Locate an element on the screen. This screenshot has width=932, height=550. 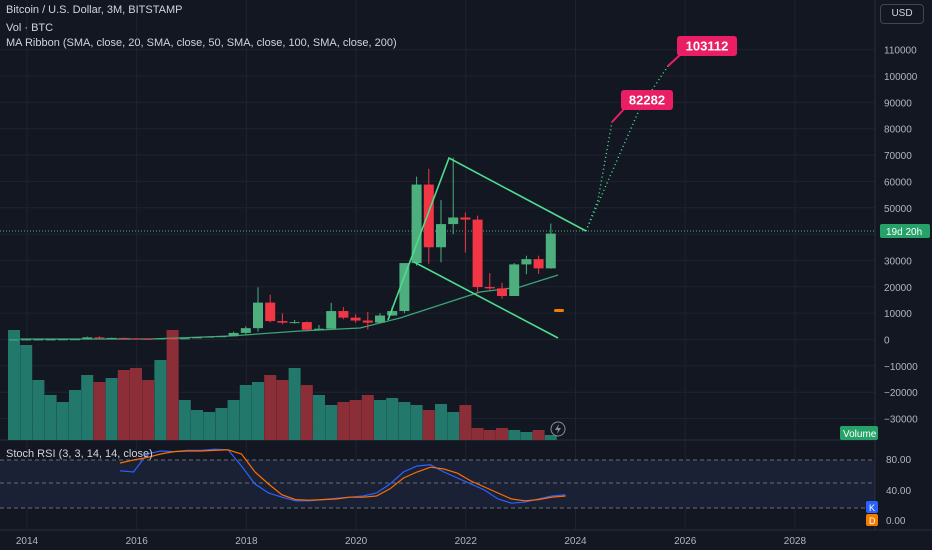
volume-bars is located at coordinates (282, 385).